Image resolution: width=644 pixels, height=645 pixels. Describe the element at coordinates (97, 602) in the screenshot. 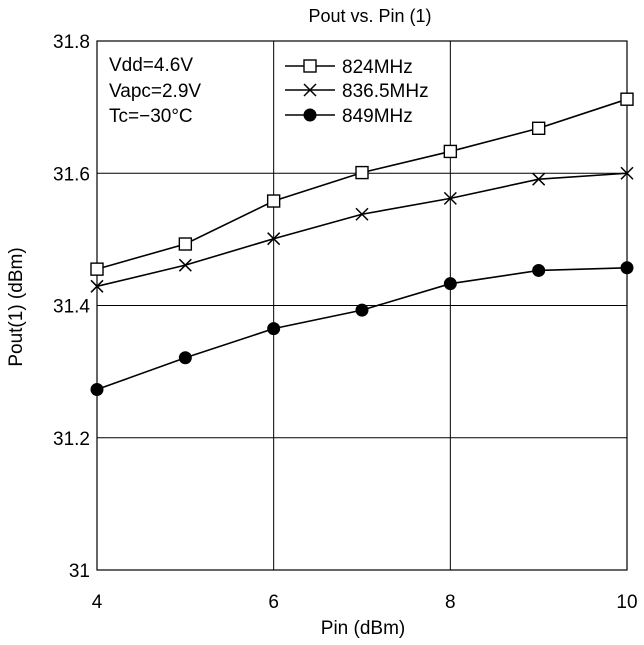

I see `x-tick-label: 4` at that location.